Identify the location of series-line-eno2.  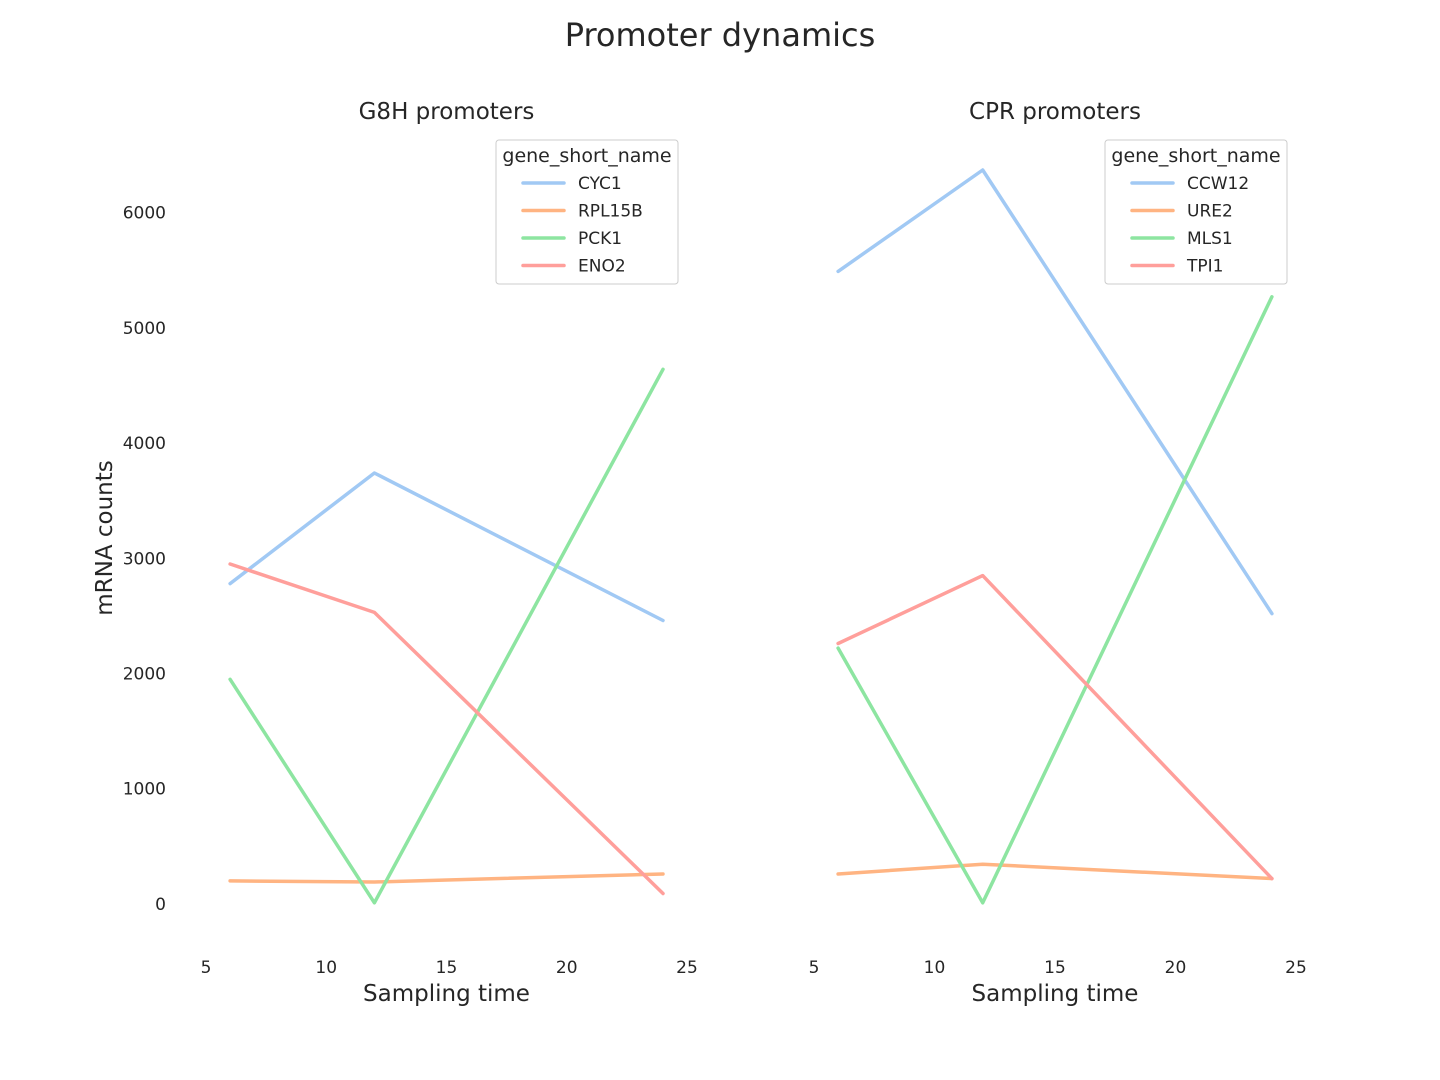
(446, 729).